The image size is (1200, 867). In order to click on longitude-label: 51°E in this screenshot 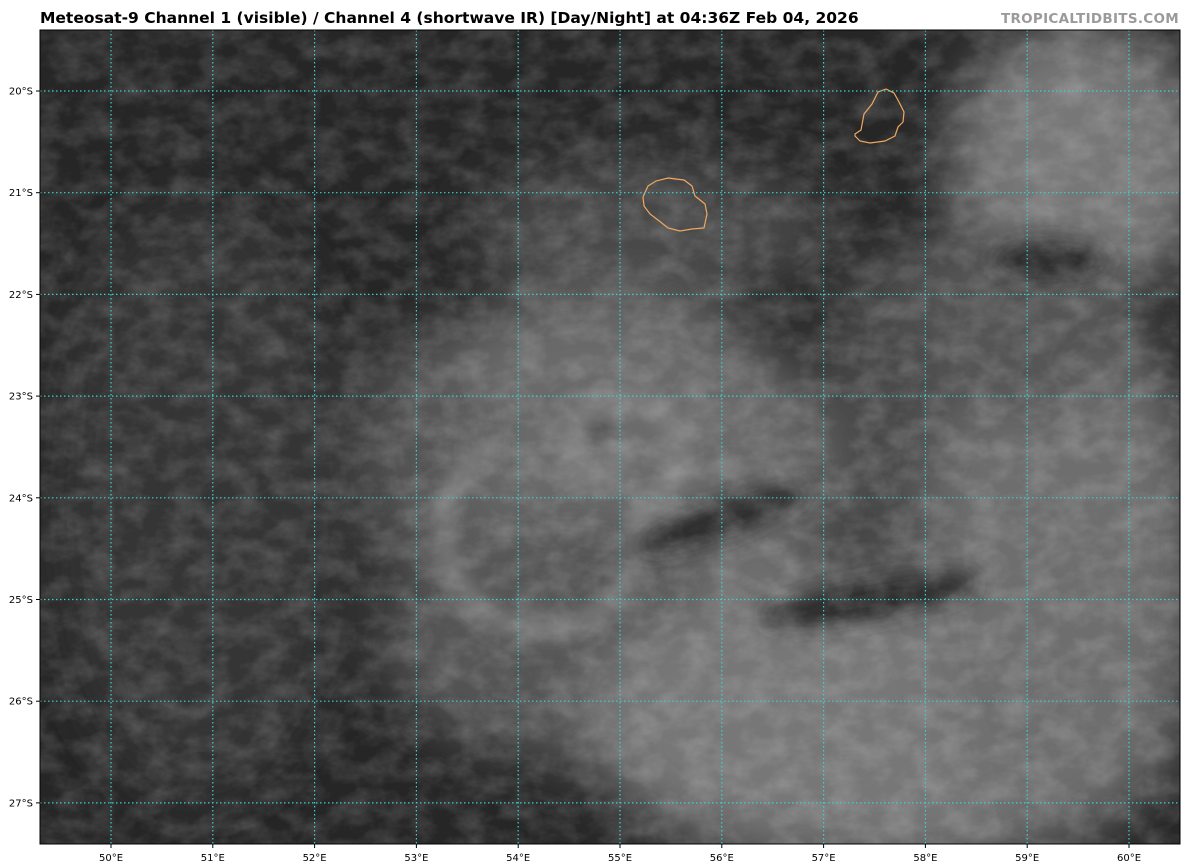, I will do `click(213, 858)`.